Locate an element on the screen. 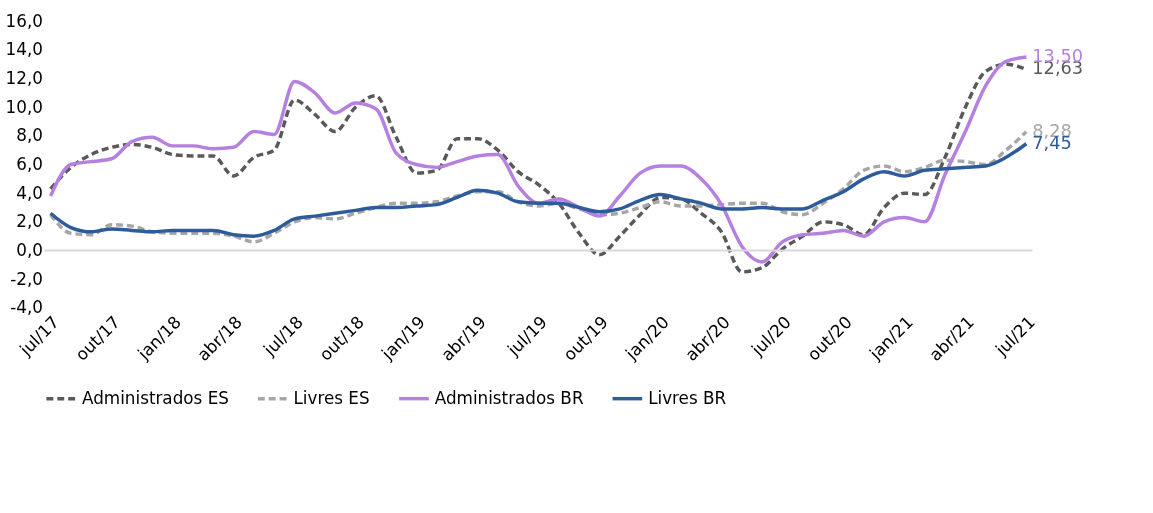 The width and height of the screenshot is (1153, 513). y-tick-label: 4,0 is located at coordinates (29, 192).